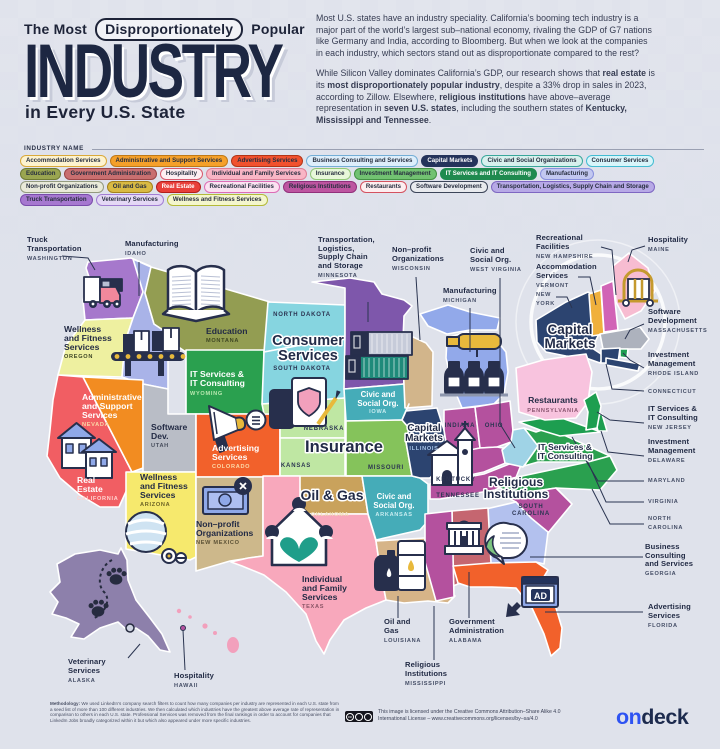 The image size is (720, 749). I want to click on svg-text: Estate, so click(90, 489).